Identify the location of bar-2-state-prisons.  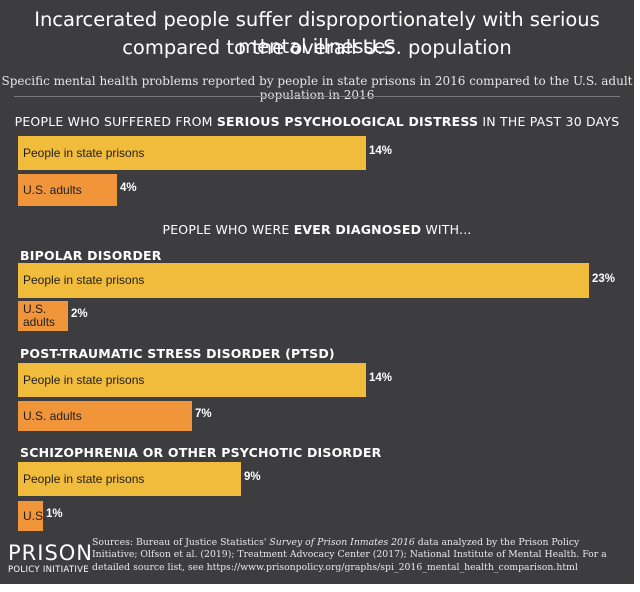
(192, 380).